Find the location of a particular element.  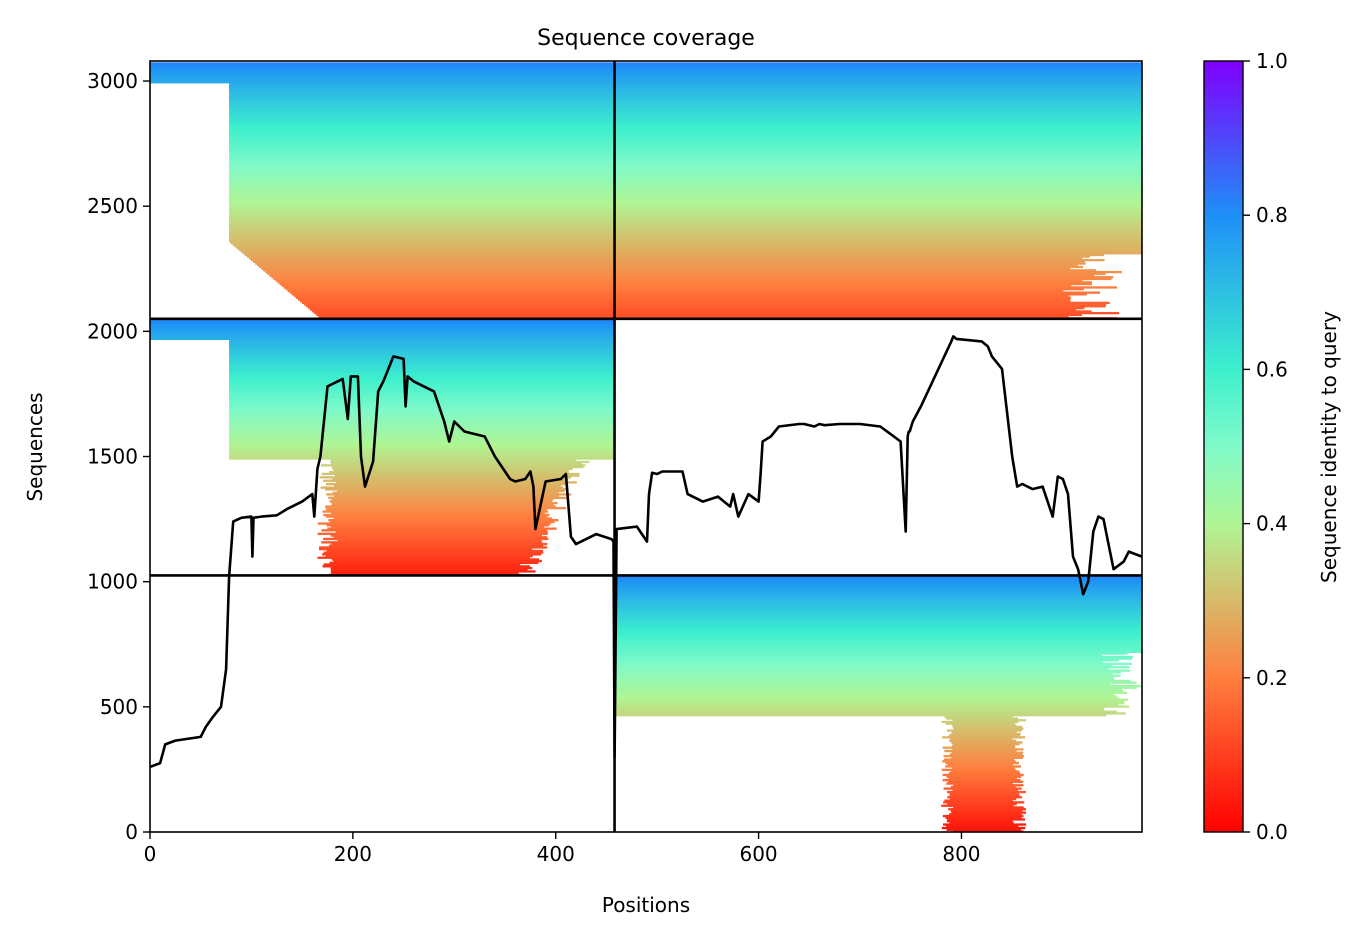

x-axis: 0 200 400 600 800 is located at coordinates (562, 849).